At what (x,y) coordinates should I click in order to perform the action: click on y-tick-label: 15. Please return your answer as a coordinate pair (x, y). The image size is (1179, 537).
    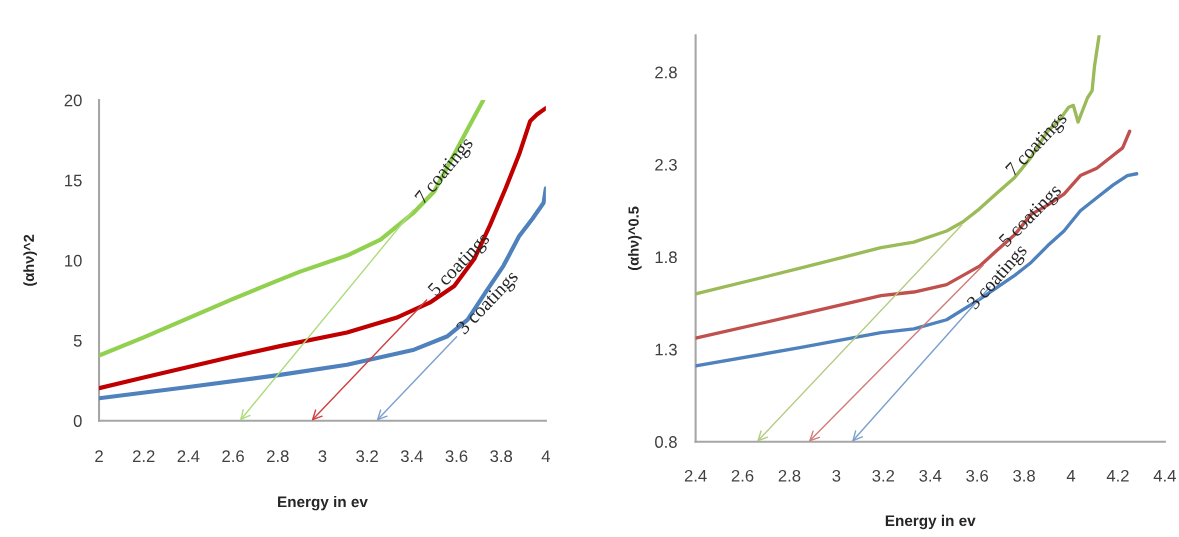
    Looking at the image, I should click on (73, 180).